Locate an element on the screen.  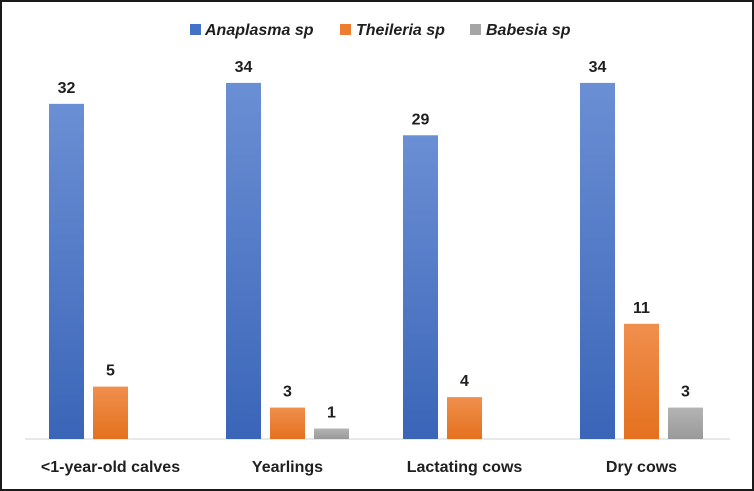
value-label-anaplasma-sp-dry-cows: 34 is located at coordinates (598, 67).